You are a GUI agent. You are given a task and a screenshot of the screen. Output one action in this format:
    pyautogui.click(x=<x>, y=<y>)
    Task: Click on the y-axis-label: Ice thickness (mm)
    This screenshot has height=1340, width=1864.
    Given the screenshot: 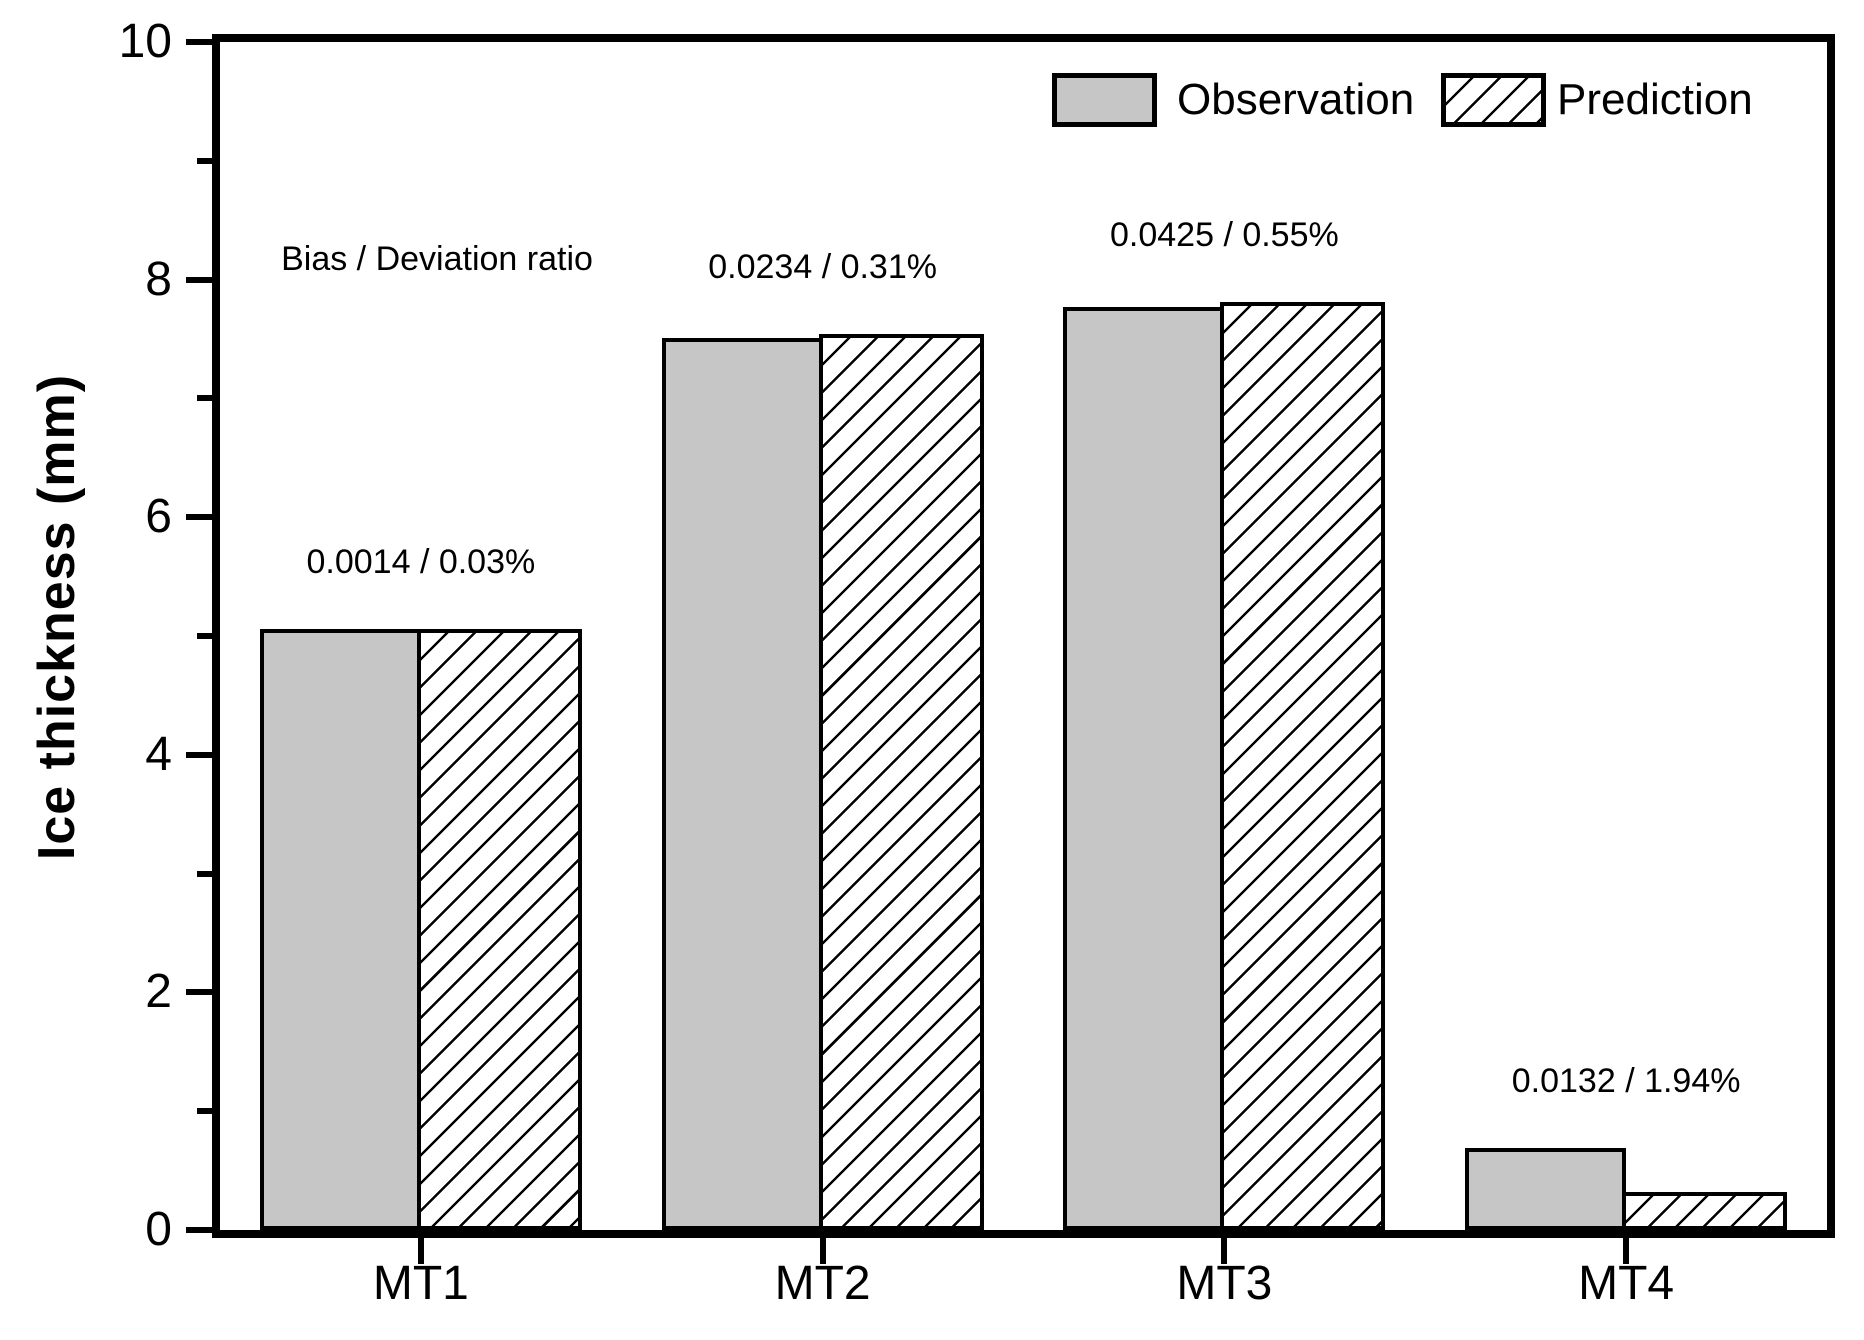 What is the action you would take?
    pyautogui.click(x=57, y=617)
    